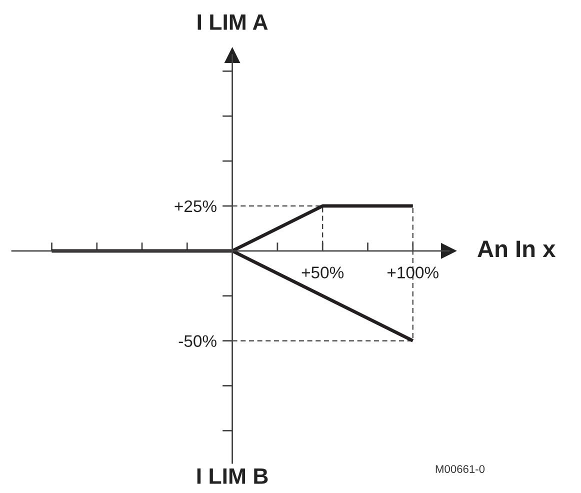 Image resolution: width=581 pixels, height=493 pixels. What do you see at coordinates (323, 272) in the screenshot?
I see `x-tick-label: +50%` at bounding box center [323, 272].